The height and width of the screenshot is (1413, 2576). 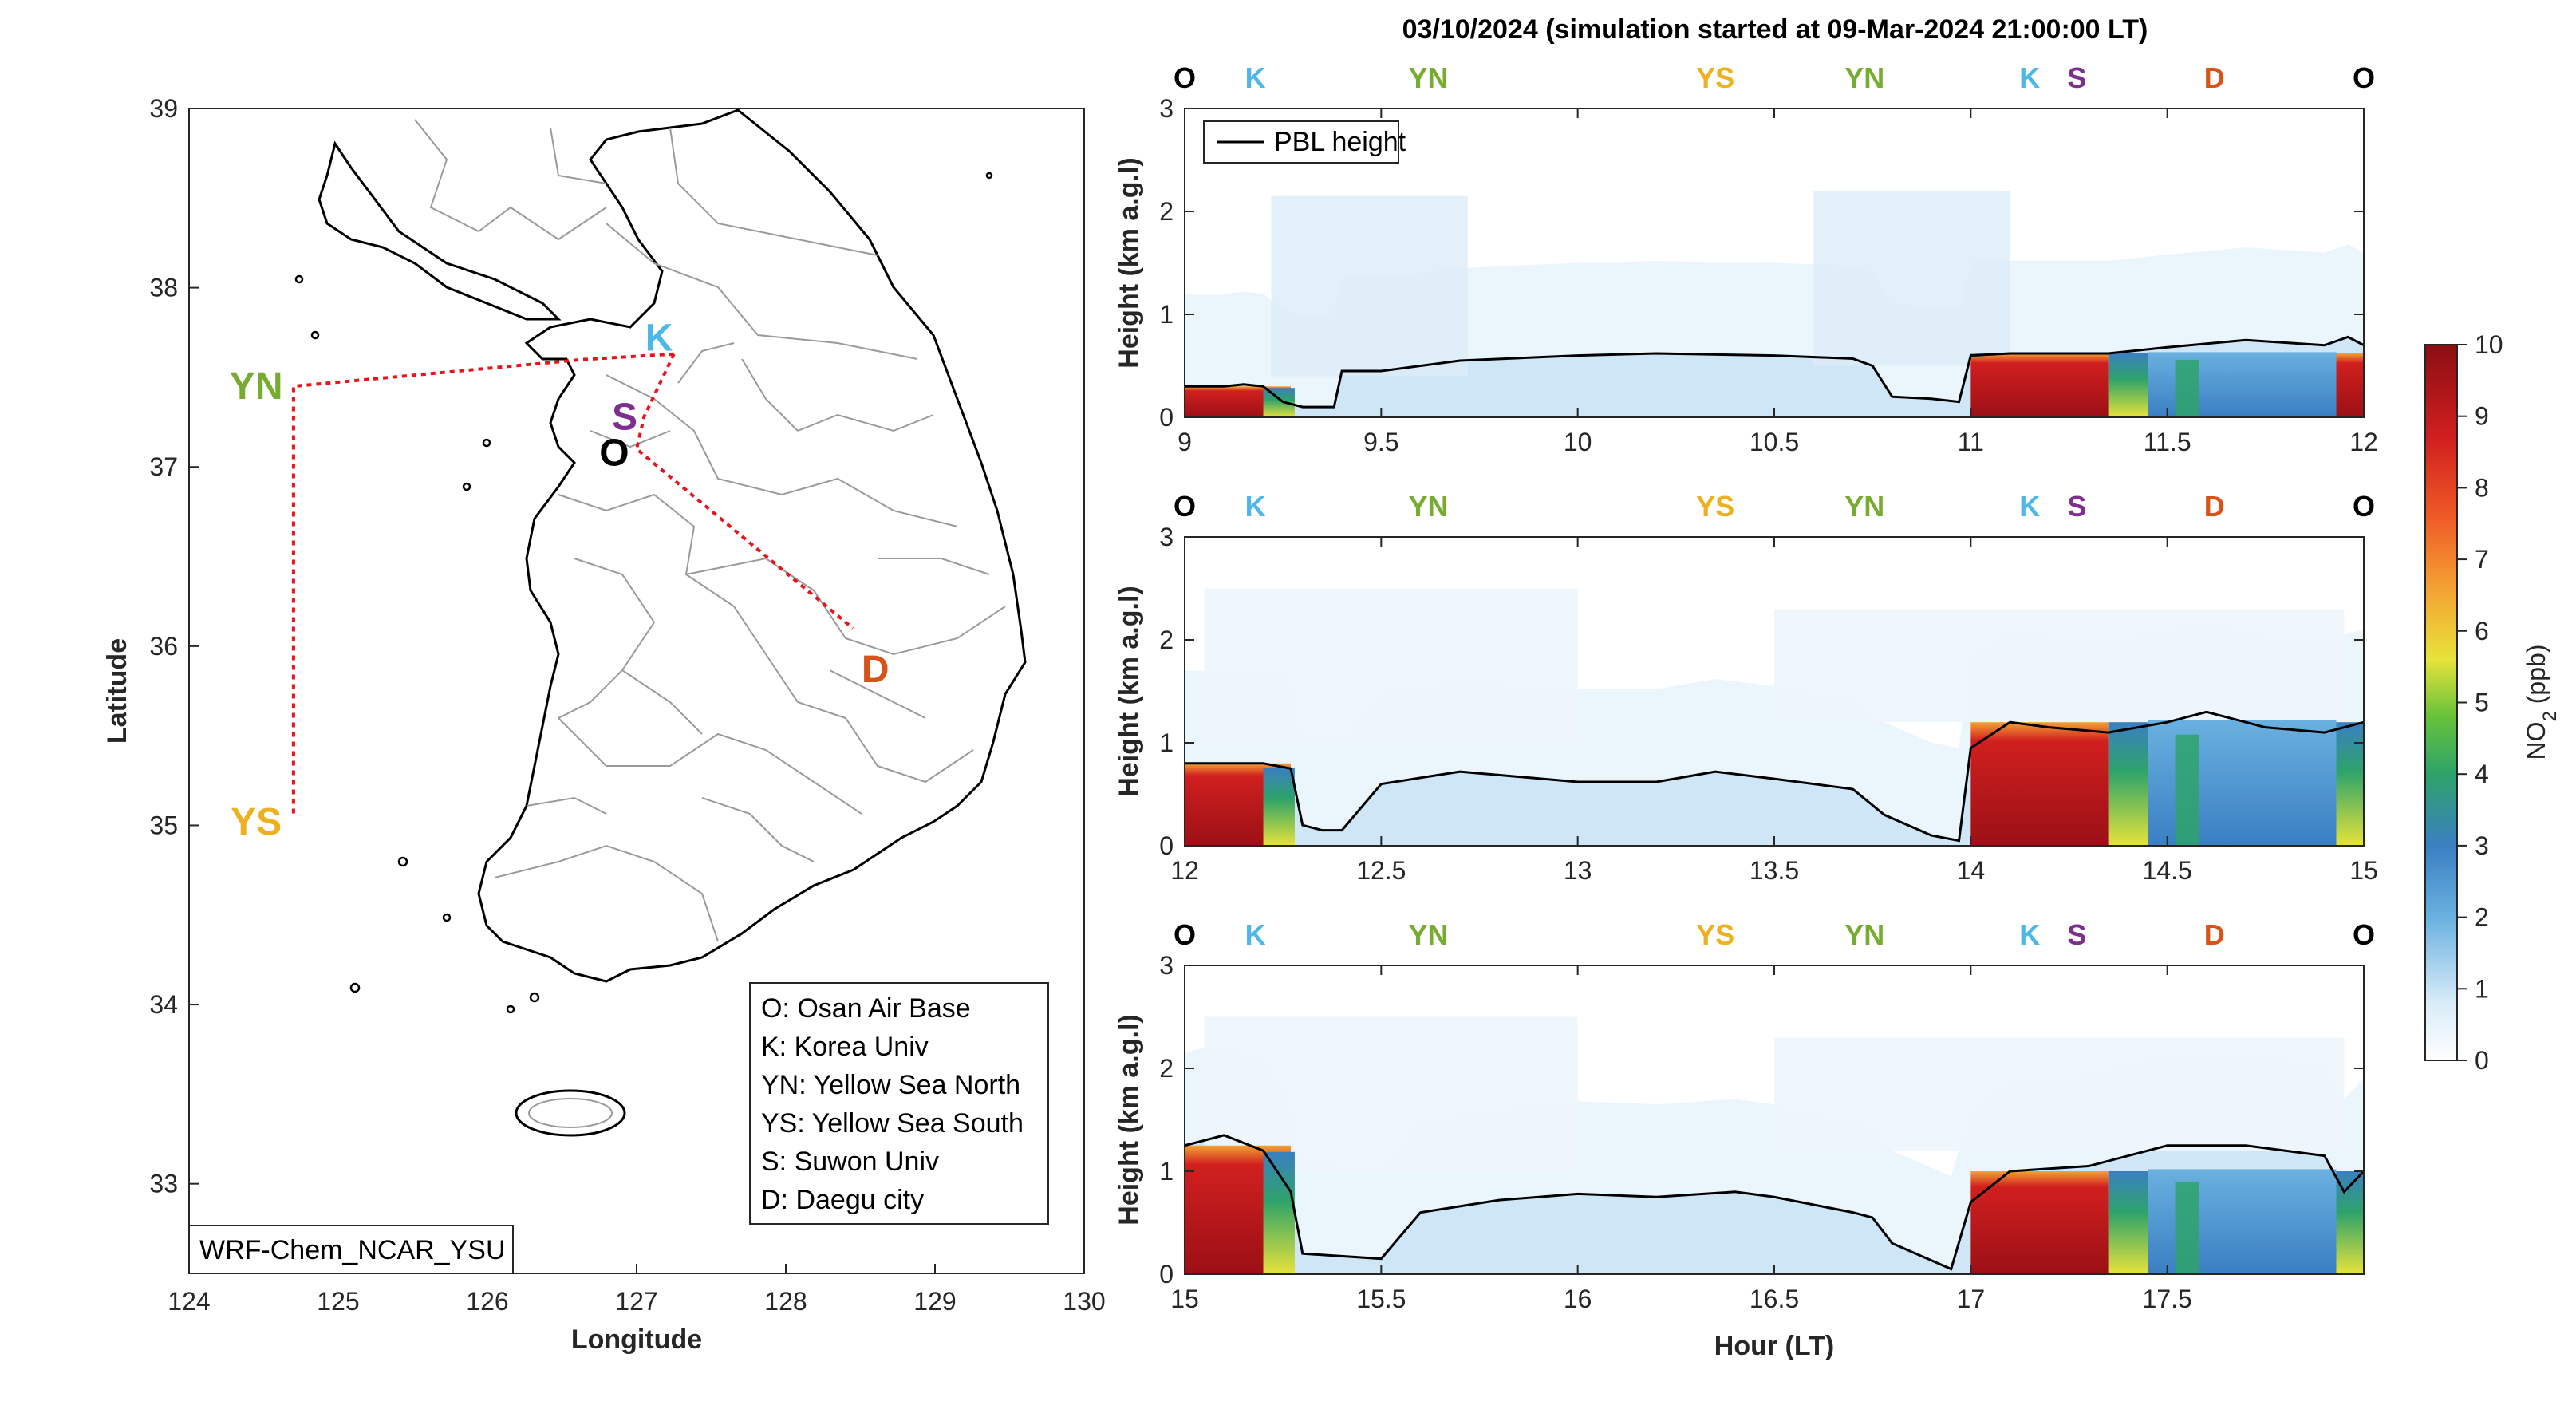 I want to click on model-label: WRF-Chem_NCAR_YSU, so click(x=353, y=1250).